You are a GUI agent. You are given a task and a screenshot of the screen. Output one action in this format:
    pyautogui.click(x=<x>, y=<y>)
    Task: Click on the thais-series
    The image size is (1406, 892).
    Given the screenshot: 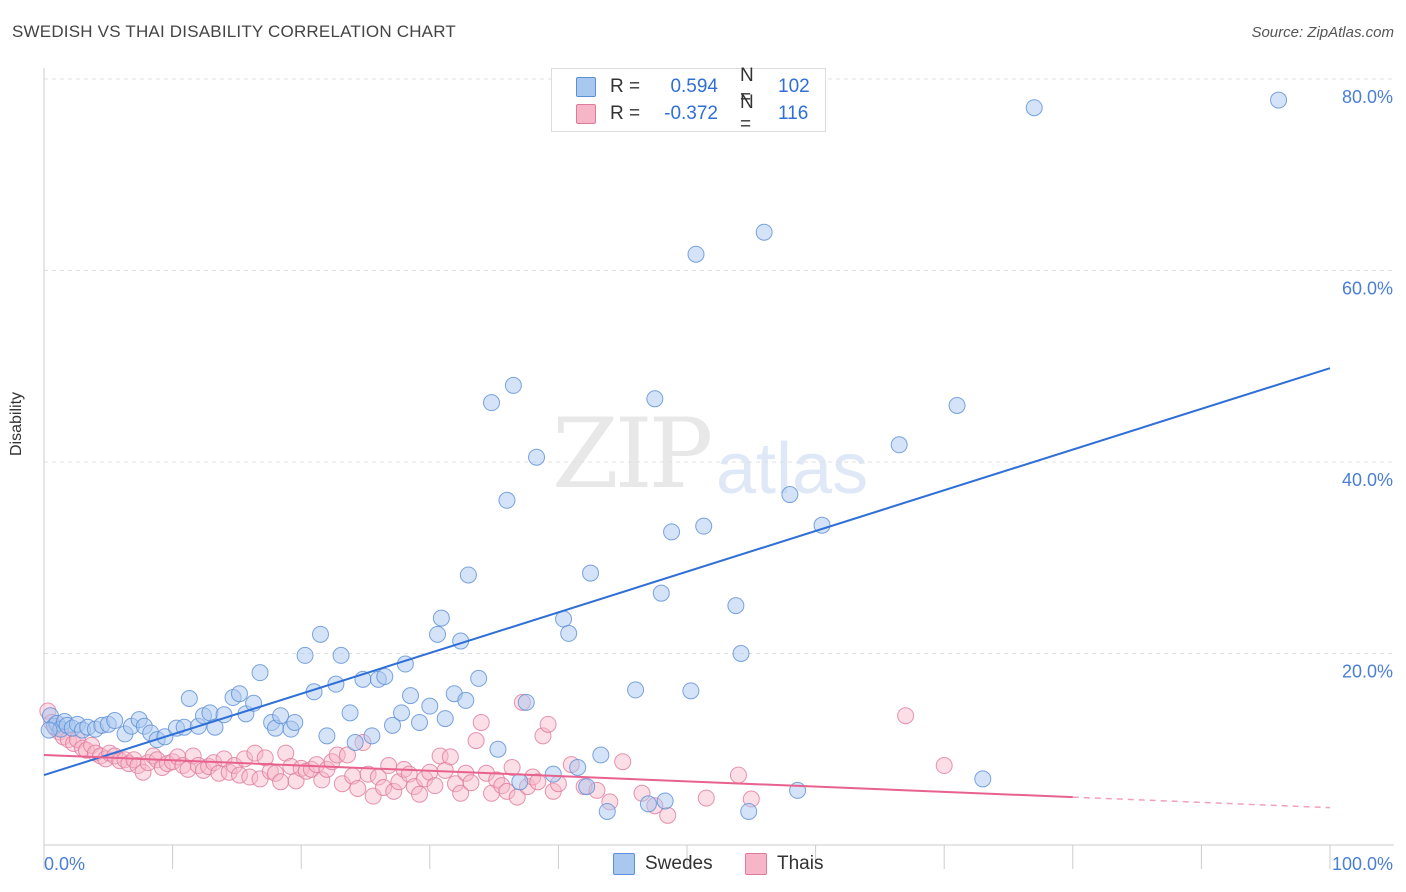 What is the action you would take?
    pyautogui.click(x=496, y=758)
    